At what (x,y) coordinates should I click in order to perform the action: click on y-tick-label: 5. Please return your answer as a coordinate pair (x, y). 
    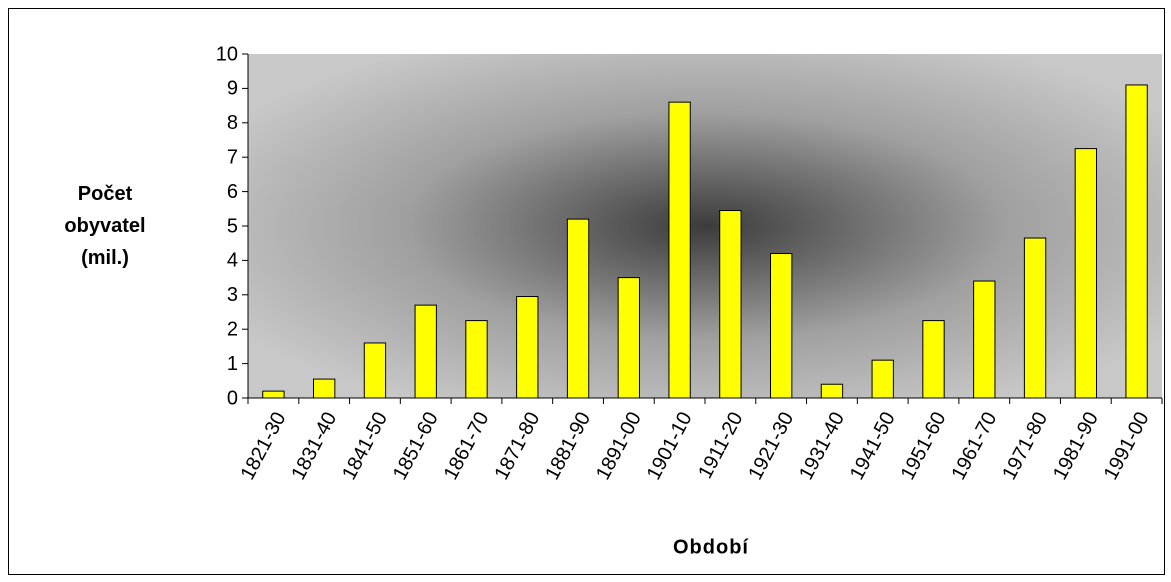
    Looking at the image, I should click on (232, 226).